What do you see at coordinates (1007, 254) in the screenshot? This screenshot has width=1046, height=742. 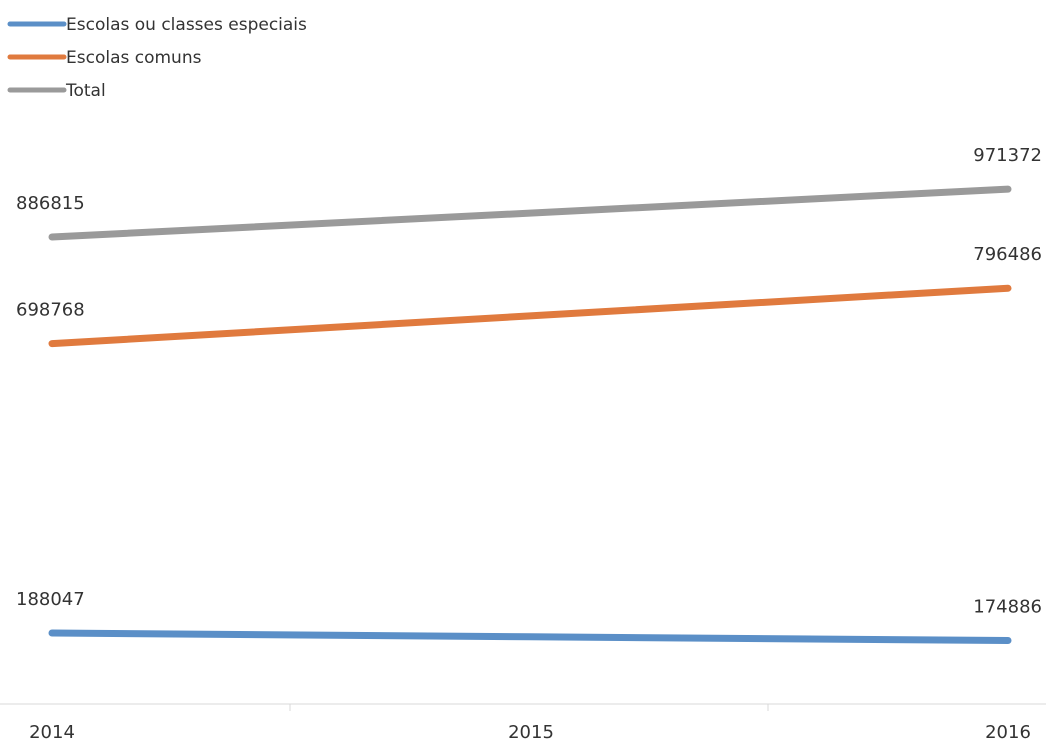 I see `data-label: 796486` at bounding box center [1007, 254].